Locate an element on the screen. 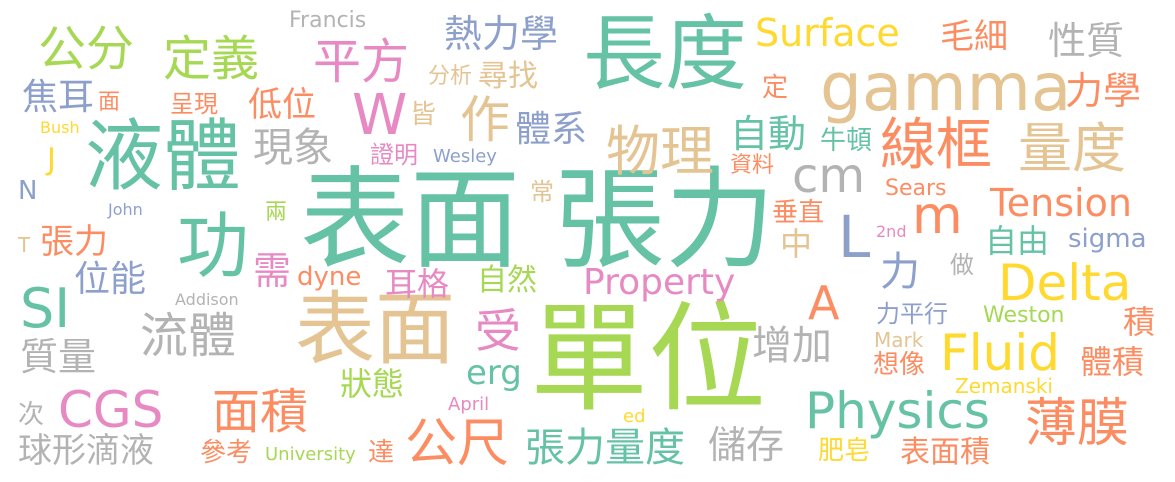 The width and height of the screenshot is (1175, 482). word-danwei: 單位 is located at coordinates (648, 359).